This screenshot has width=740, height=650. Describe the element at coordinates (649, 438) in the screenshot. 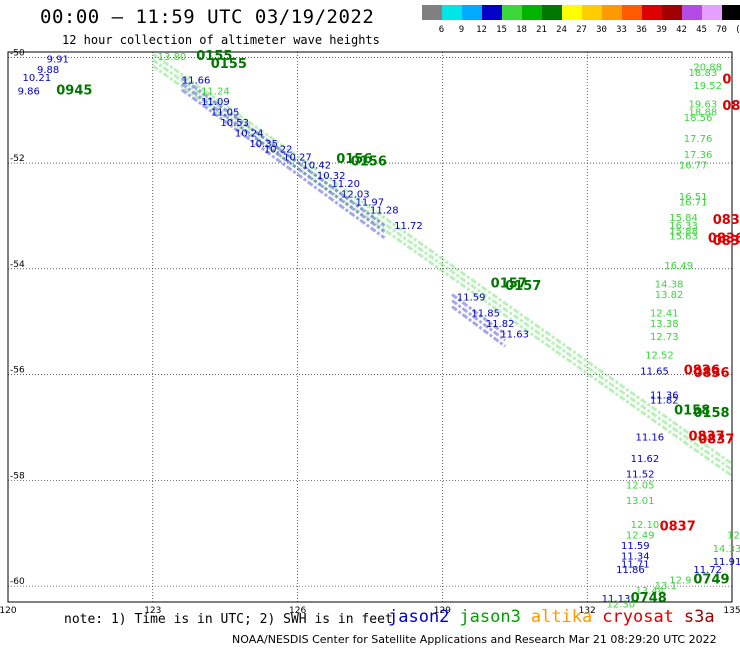

I see `swh-label: 11.16` at that location.